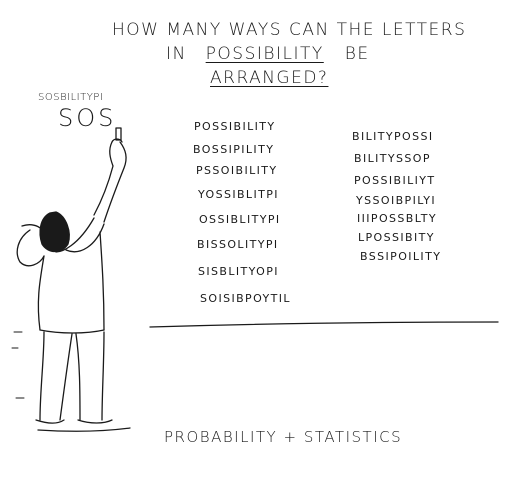 This screenshot has width=514, height=480. I want to click on list-item: OSSIBLITYPI, so click(240, 219).